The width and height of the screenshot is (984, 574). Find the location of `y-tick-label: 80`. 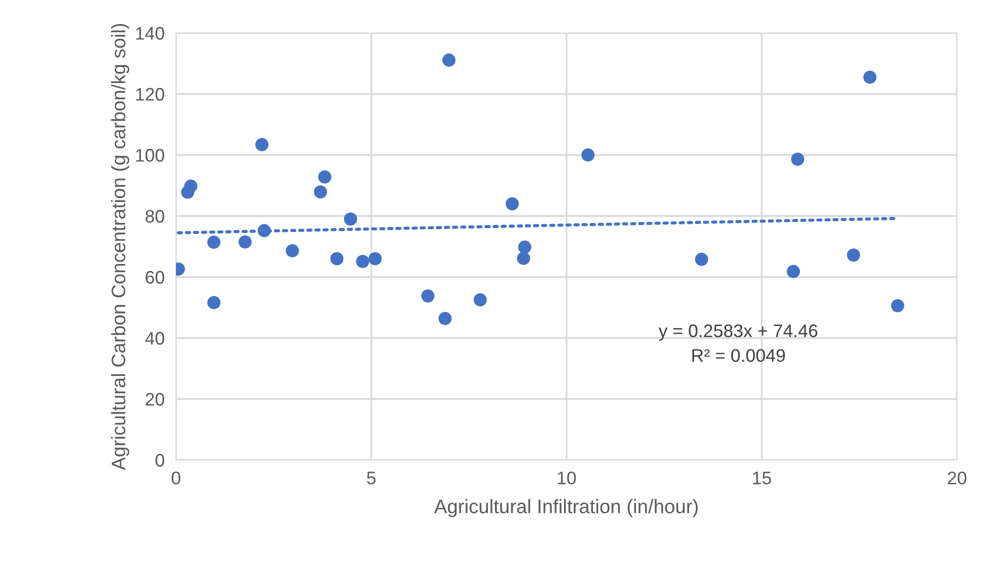

y-tick-label: 80 is located at coordinates (155, 216).